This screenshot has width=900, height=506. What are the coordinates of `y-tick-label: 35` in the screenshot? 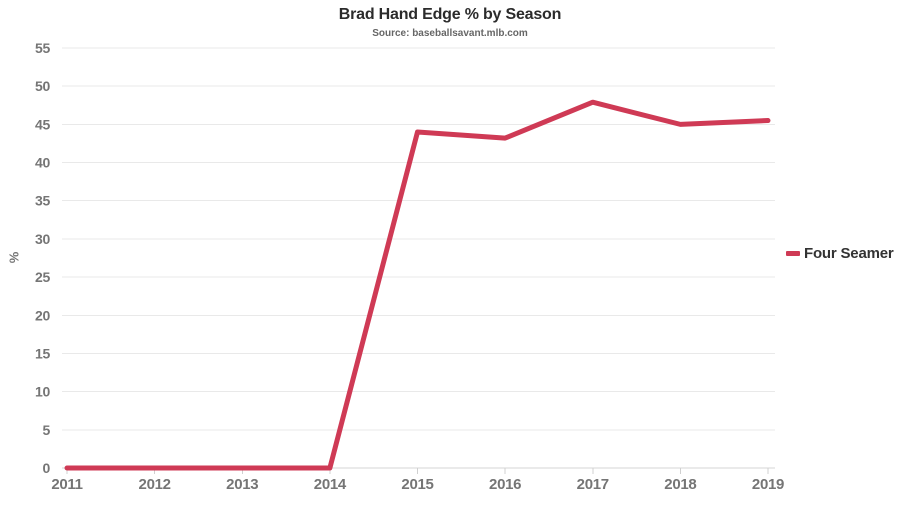 It's located at (42, 201).